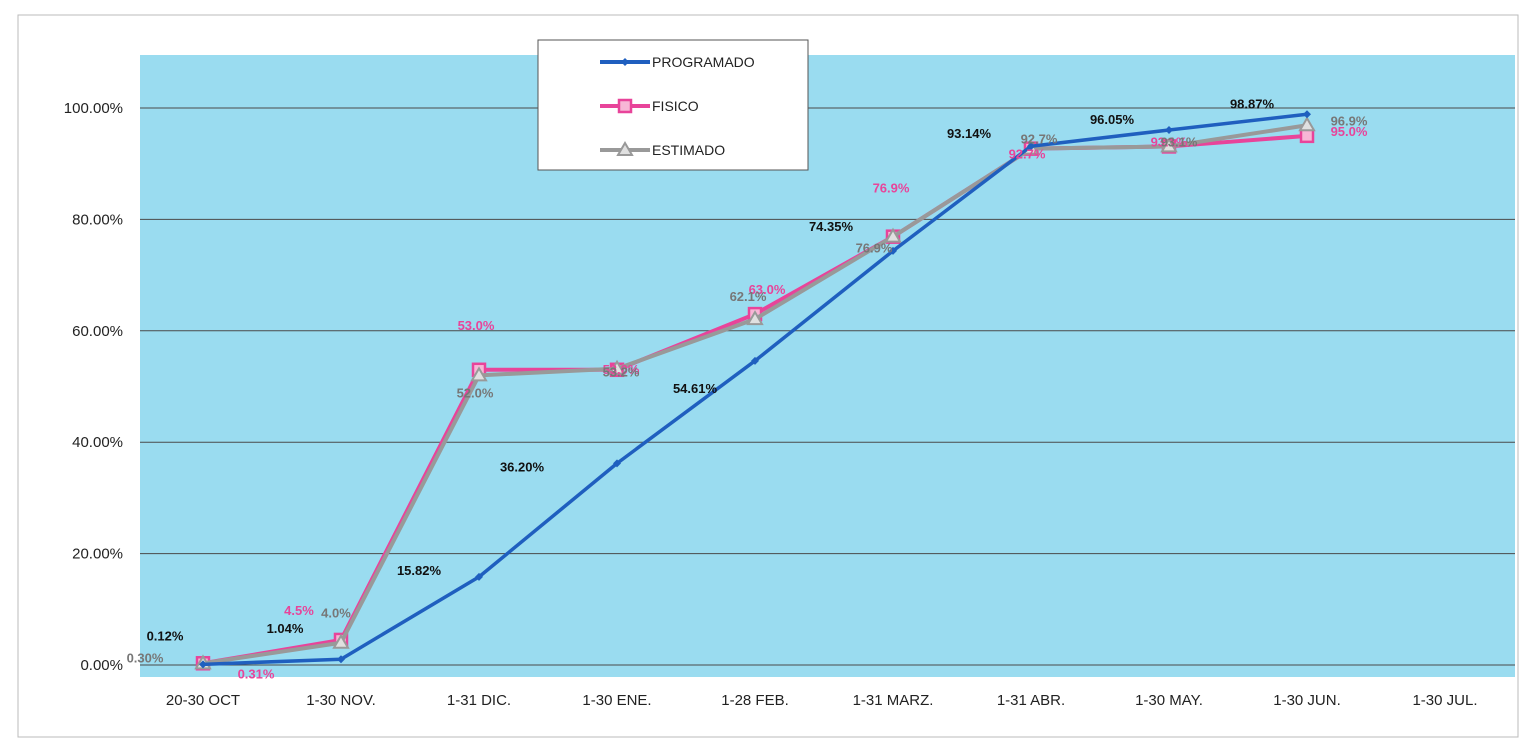 The image size is (1522, 750). Describe the element at coordinates (891, 188) in the screenshot. I see `data-label-fisico: 76.9%` at that location.